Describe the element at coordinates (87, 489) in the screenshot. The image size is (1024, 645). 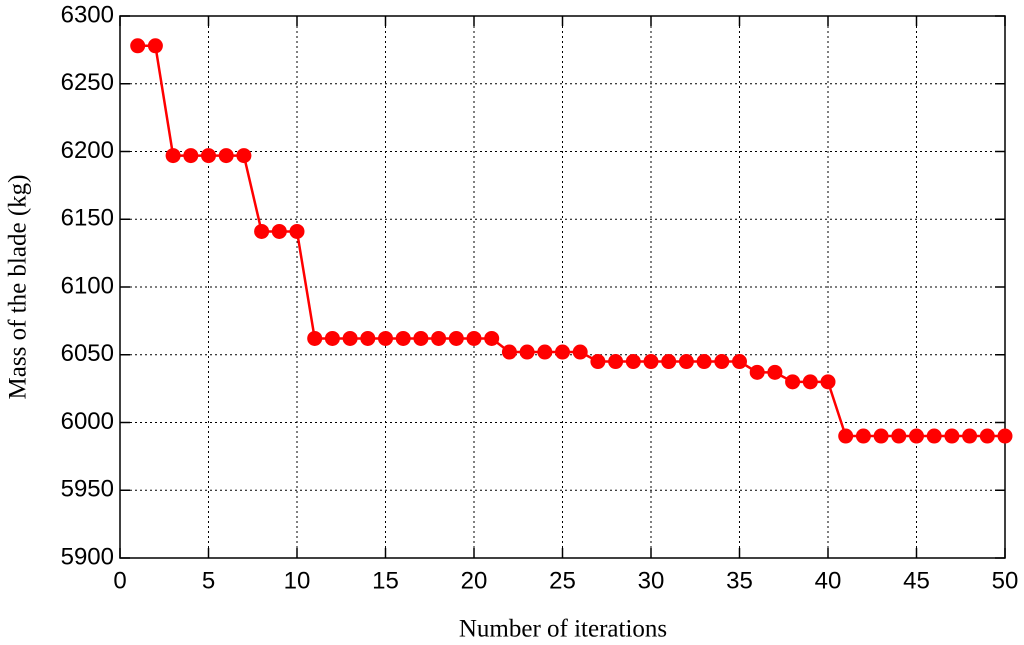
I see `y-tick-label: 5950` at that location.